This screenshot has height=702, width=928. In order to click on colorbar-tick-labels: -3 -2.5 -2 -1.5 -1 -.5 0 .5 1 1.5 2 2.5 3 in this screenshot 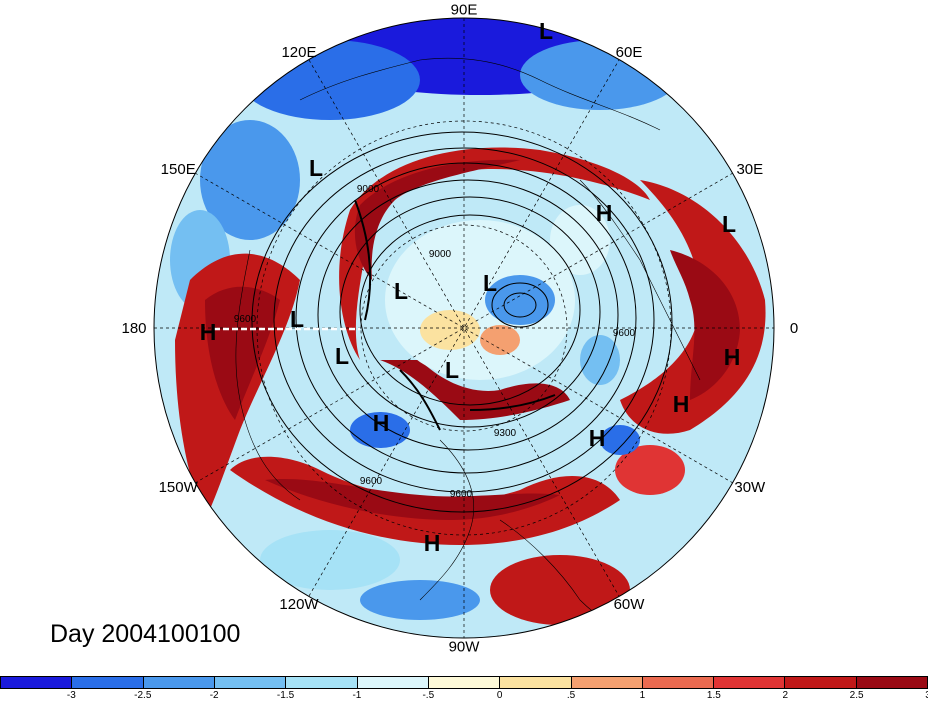, I will do `click(464, 696)`.